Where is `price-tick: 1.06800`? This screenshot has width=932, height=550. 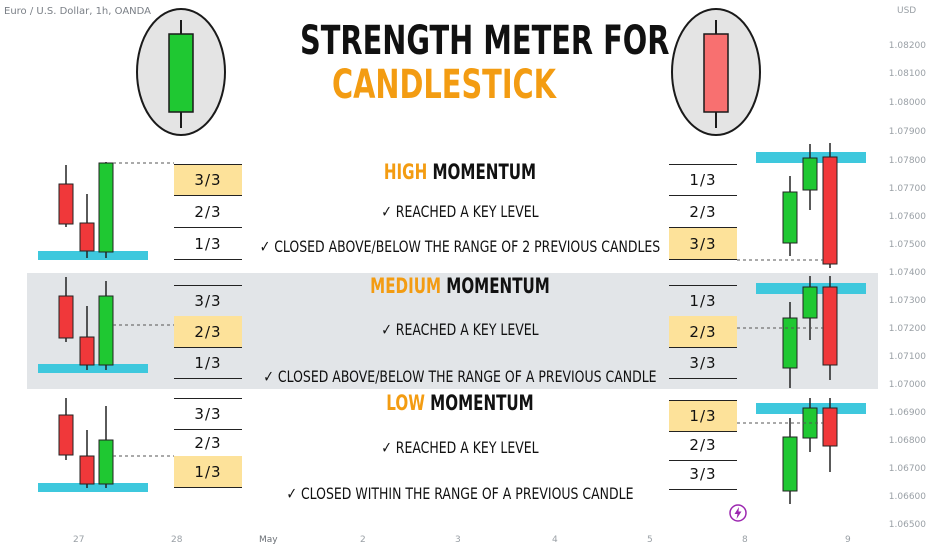 price-tick: 1.06800 is located at coordinates (907, 441).